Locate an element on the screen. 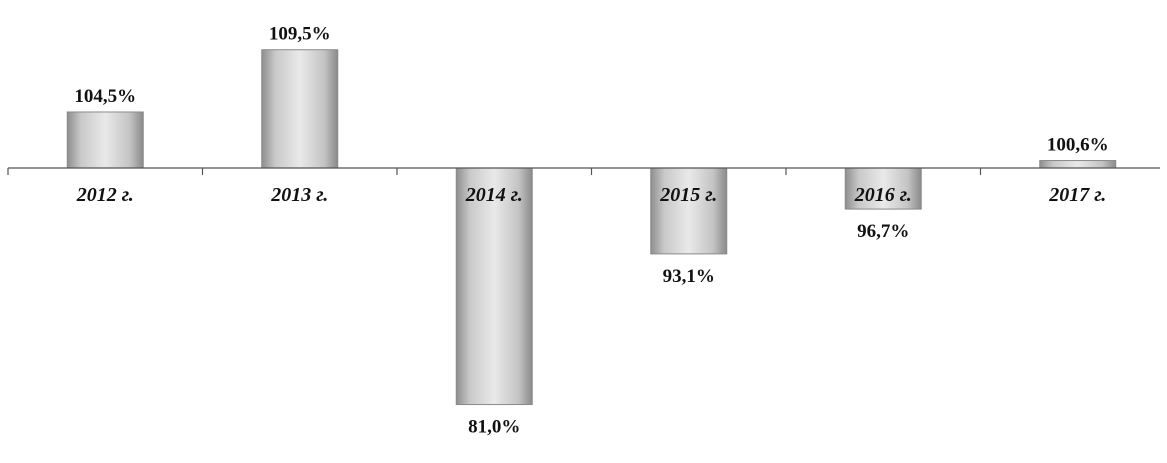 Image resolution: width=1167 pixels, height=463 pixels. value-label-1: 104,5% is located at coordinates (105, 96).